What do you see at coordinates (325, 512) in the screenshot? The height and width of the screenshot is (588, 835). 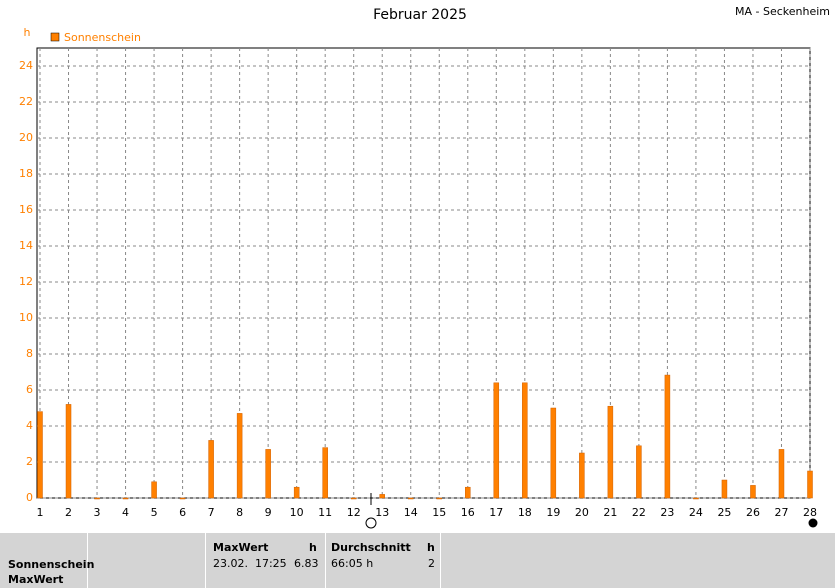 I see `x-tick-label: 11` at bounding box center [325, 512].